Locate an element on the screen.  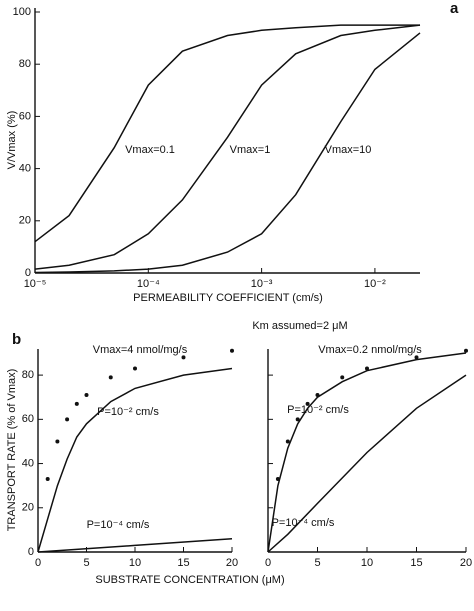
x-tick-label: 10⁻³ is located at coordinates (262, 284).